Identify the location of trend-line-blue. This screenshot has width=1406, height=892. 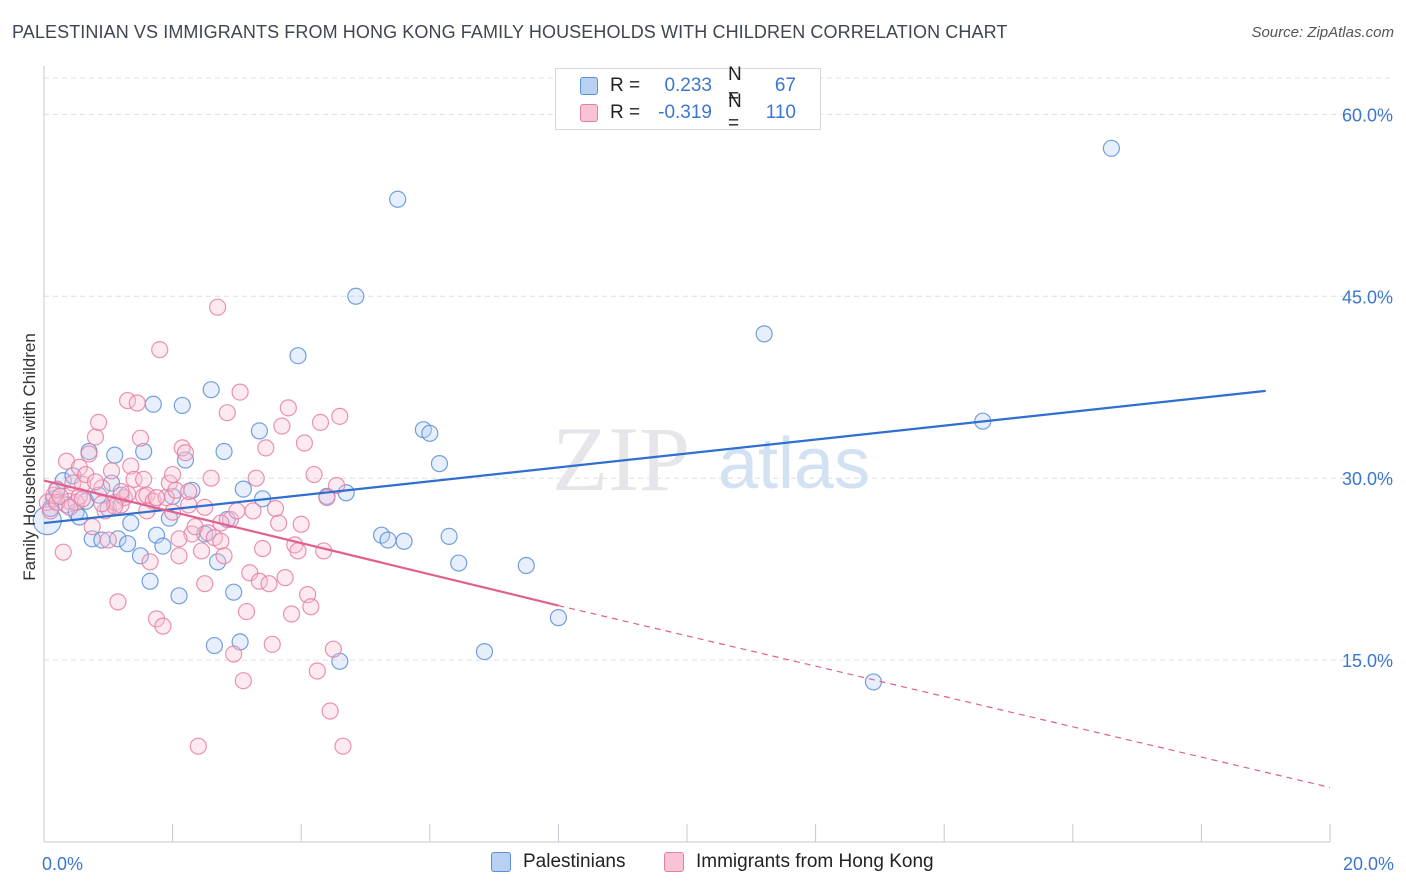
(654, 457).